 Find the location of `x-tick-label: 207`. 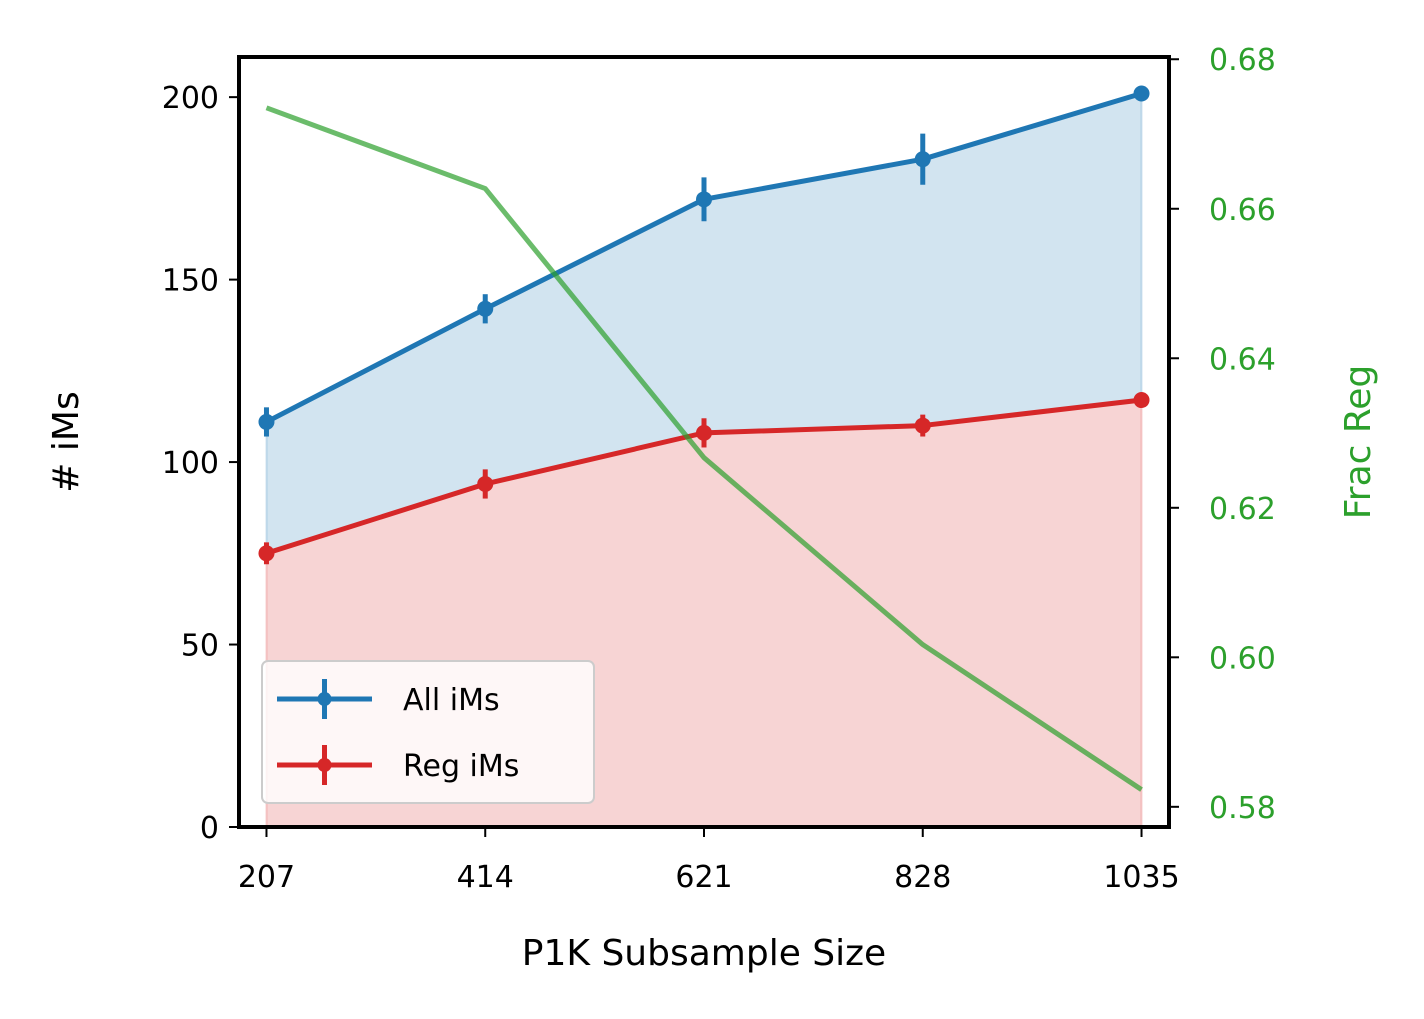

x-tick-label: 207 is located at coordinates (266, 877).